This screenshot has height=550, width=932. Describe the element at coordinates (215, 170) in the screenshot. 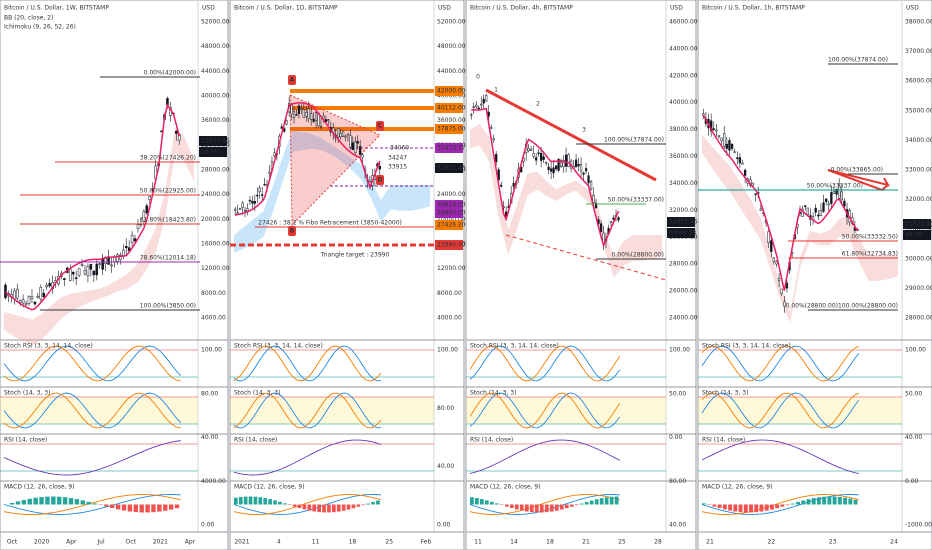

I see `price-label: 28000.00` at that location.